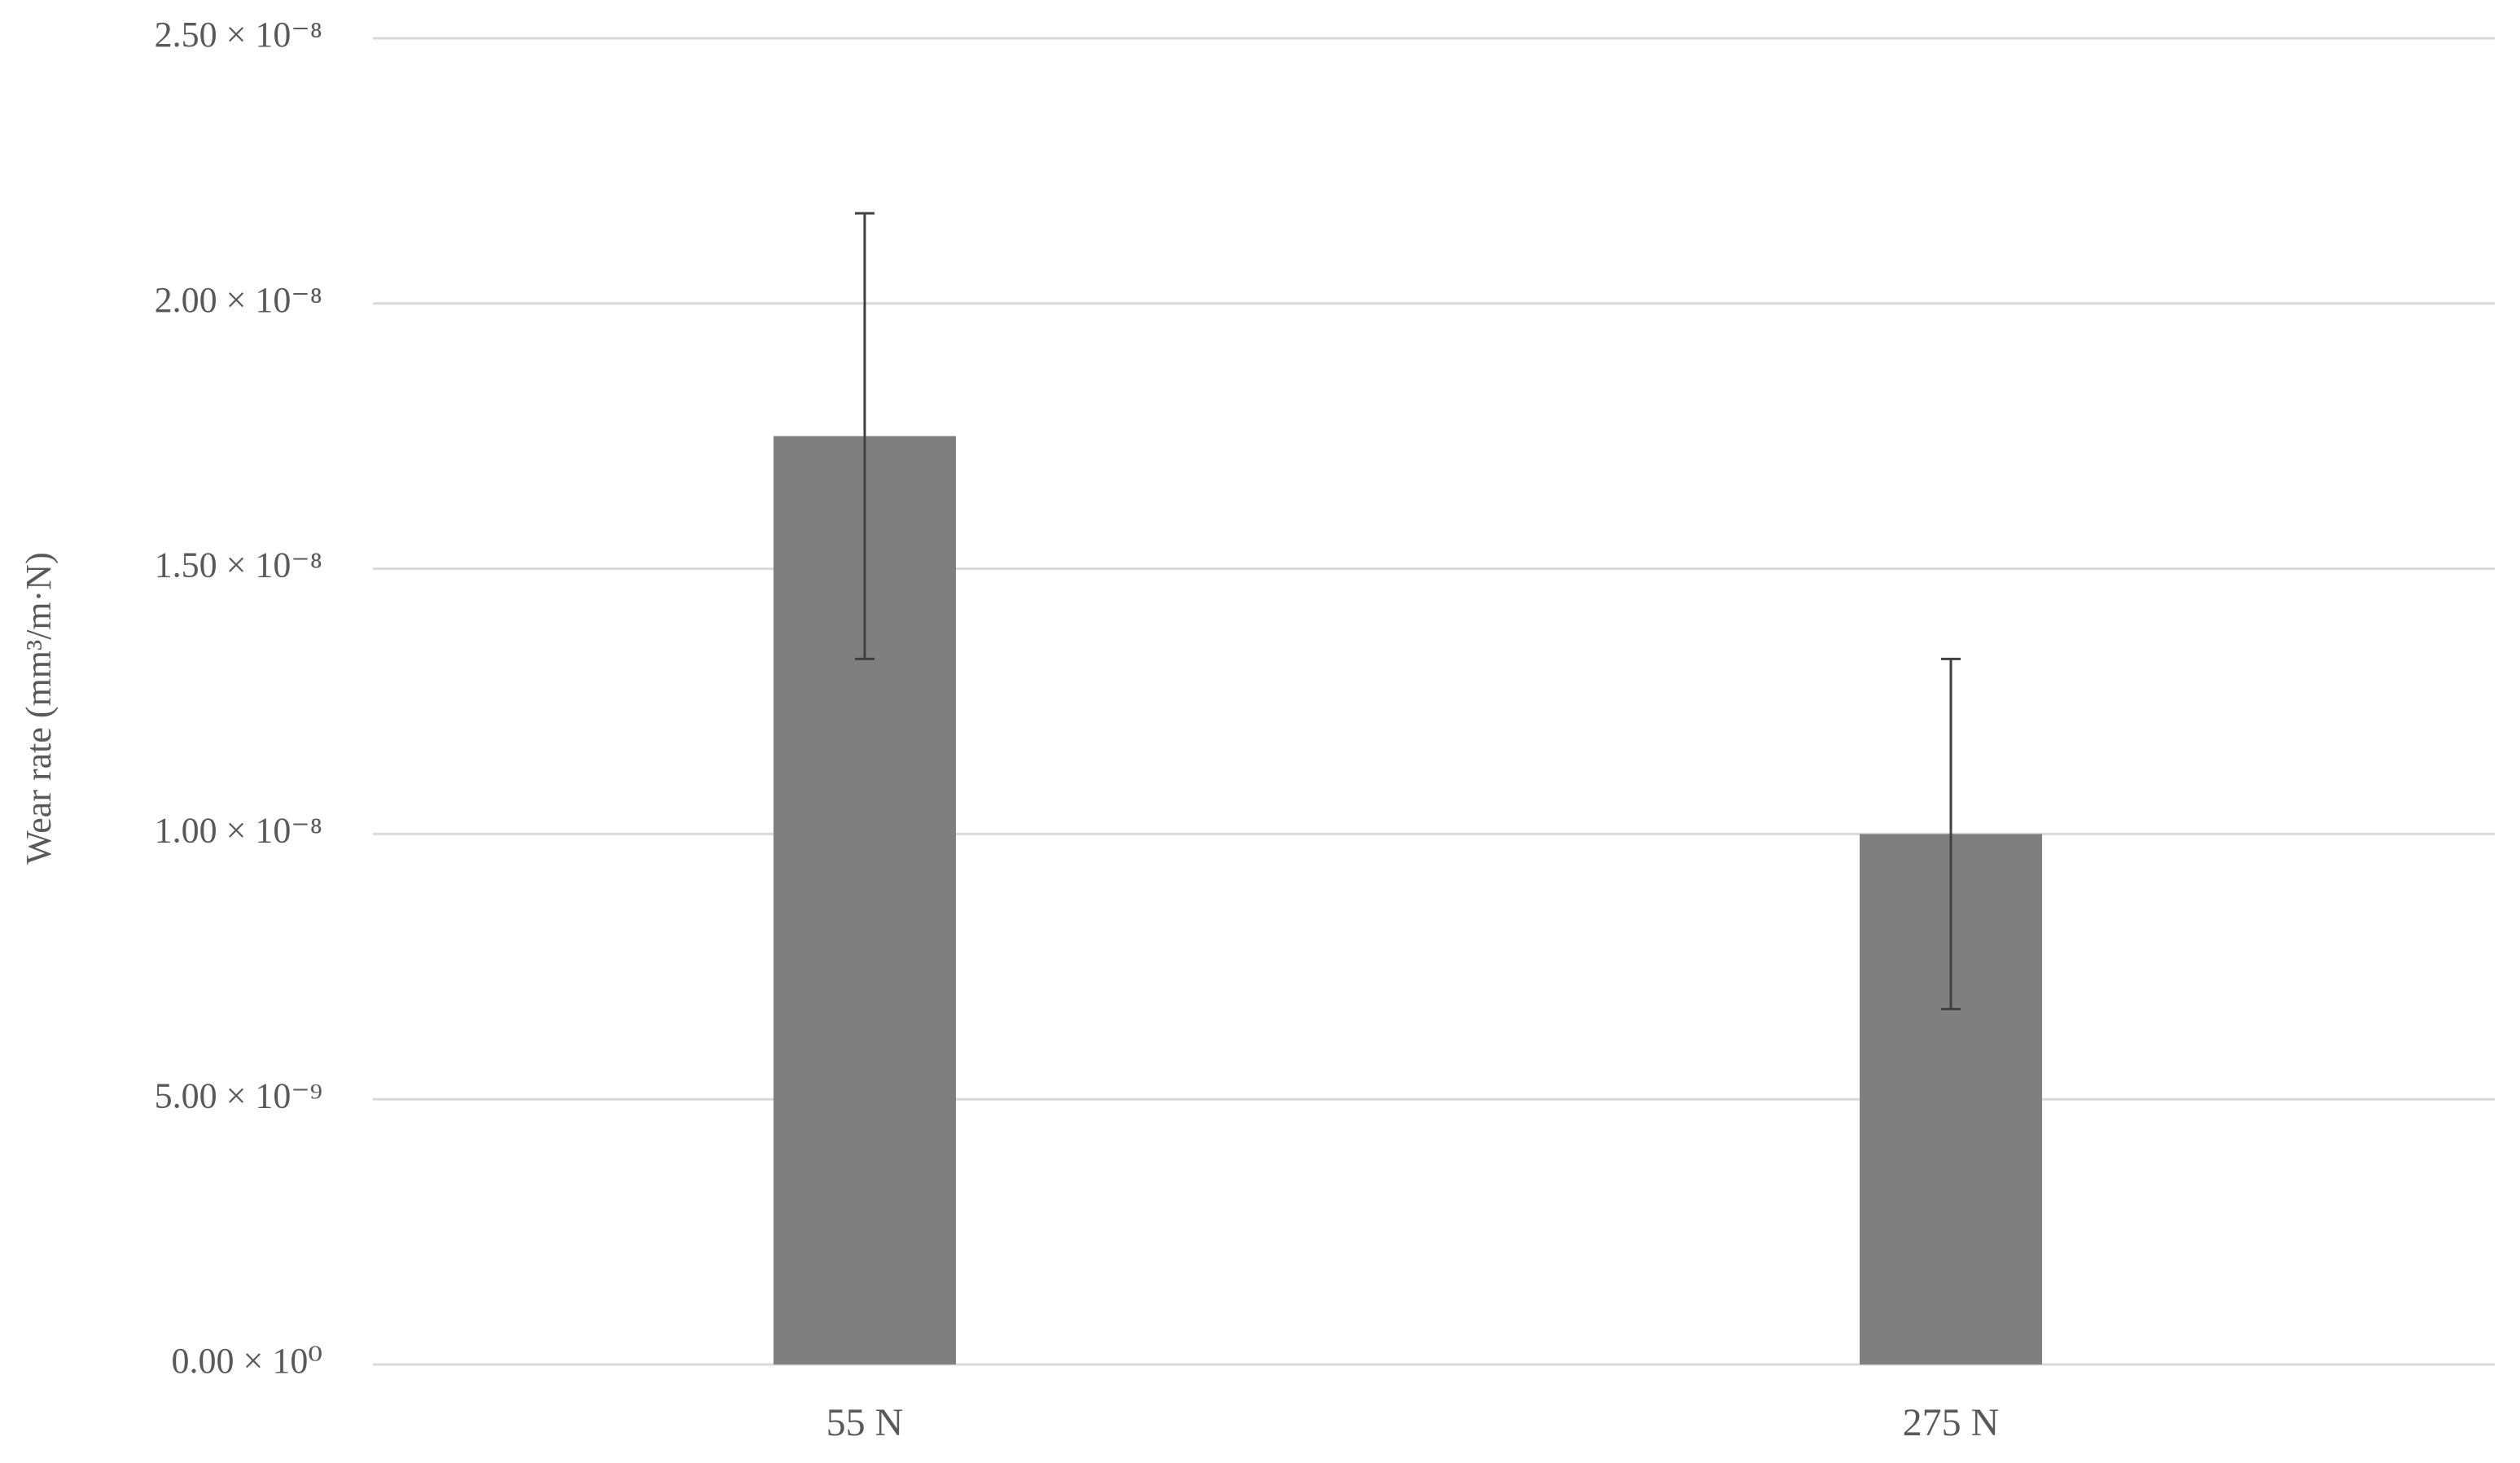  Describe the element at coordinates (239, 1095) in the screenshot. I see `y-tick-label: 5.00 × 10⁻⁹` at that location.